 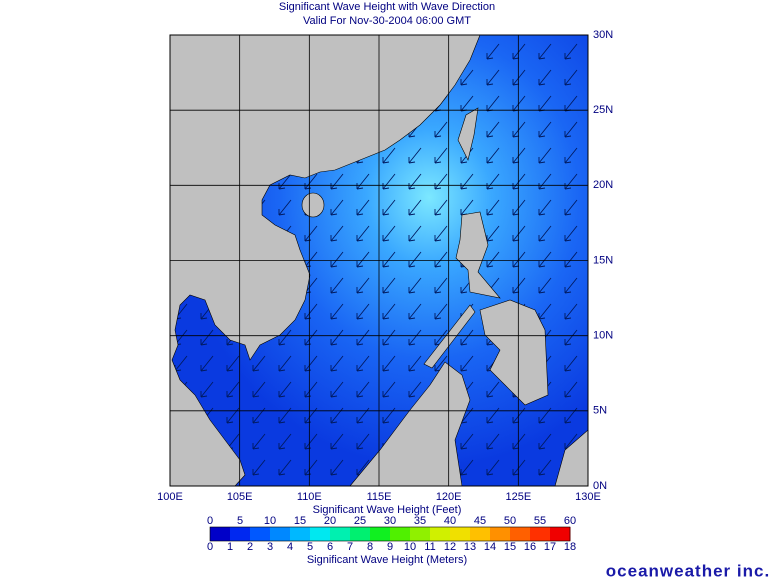 What do you see at coordinates (290, 547) in the screenshot?
I see `meter-tick-label: 4` at bounding box center [290, 547].